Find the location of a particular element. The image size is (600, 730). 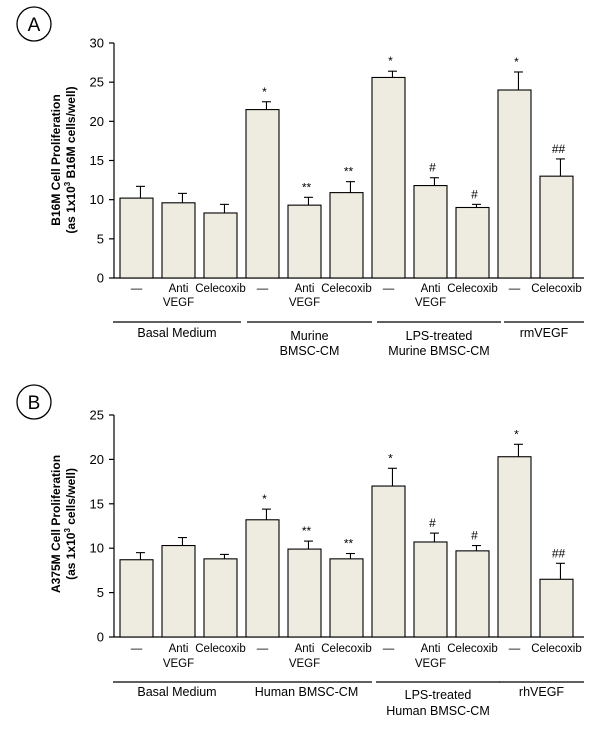

group-label: Murine is located at coordinates (309, 336).